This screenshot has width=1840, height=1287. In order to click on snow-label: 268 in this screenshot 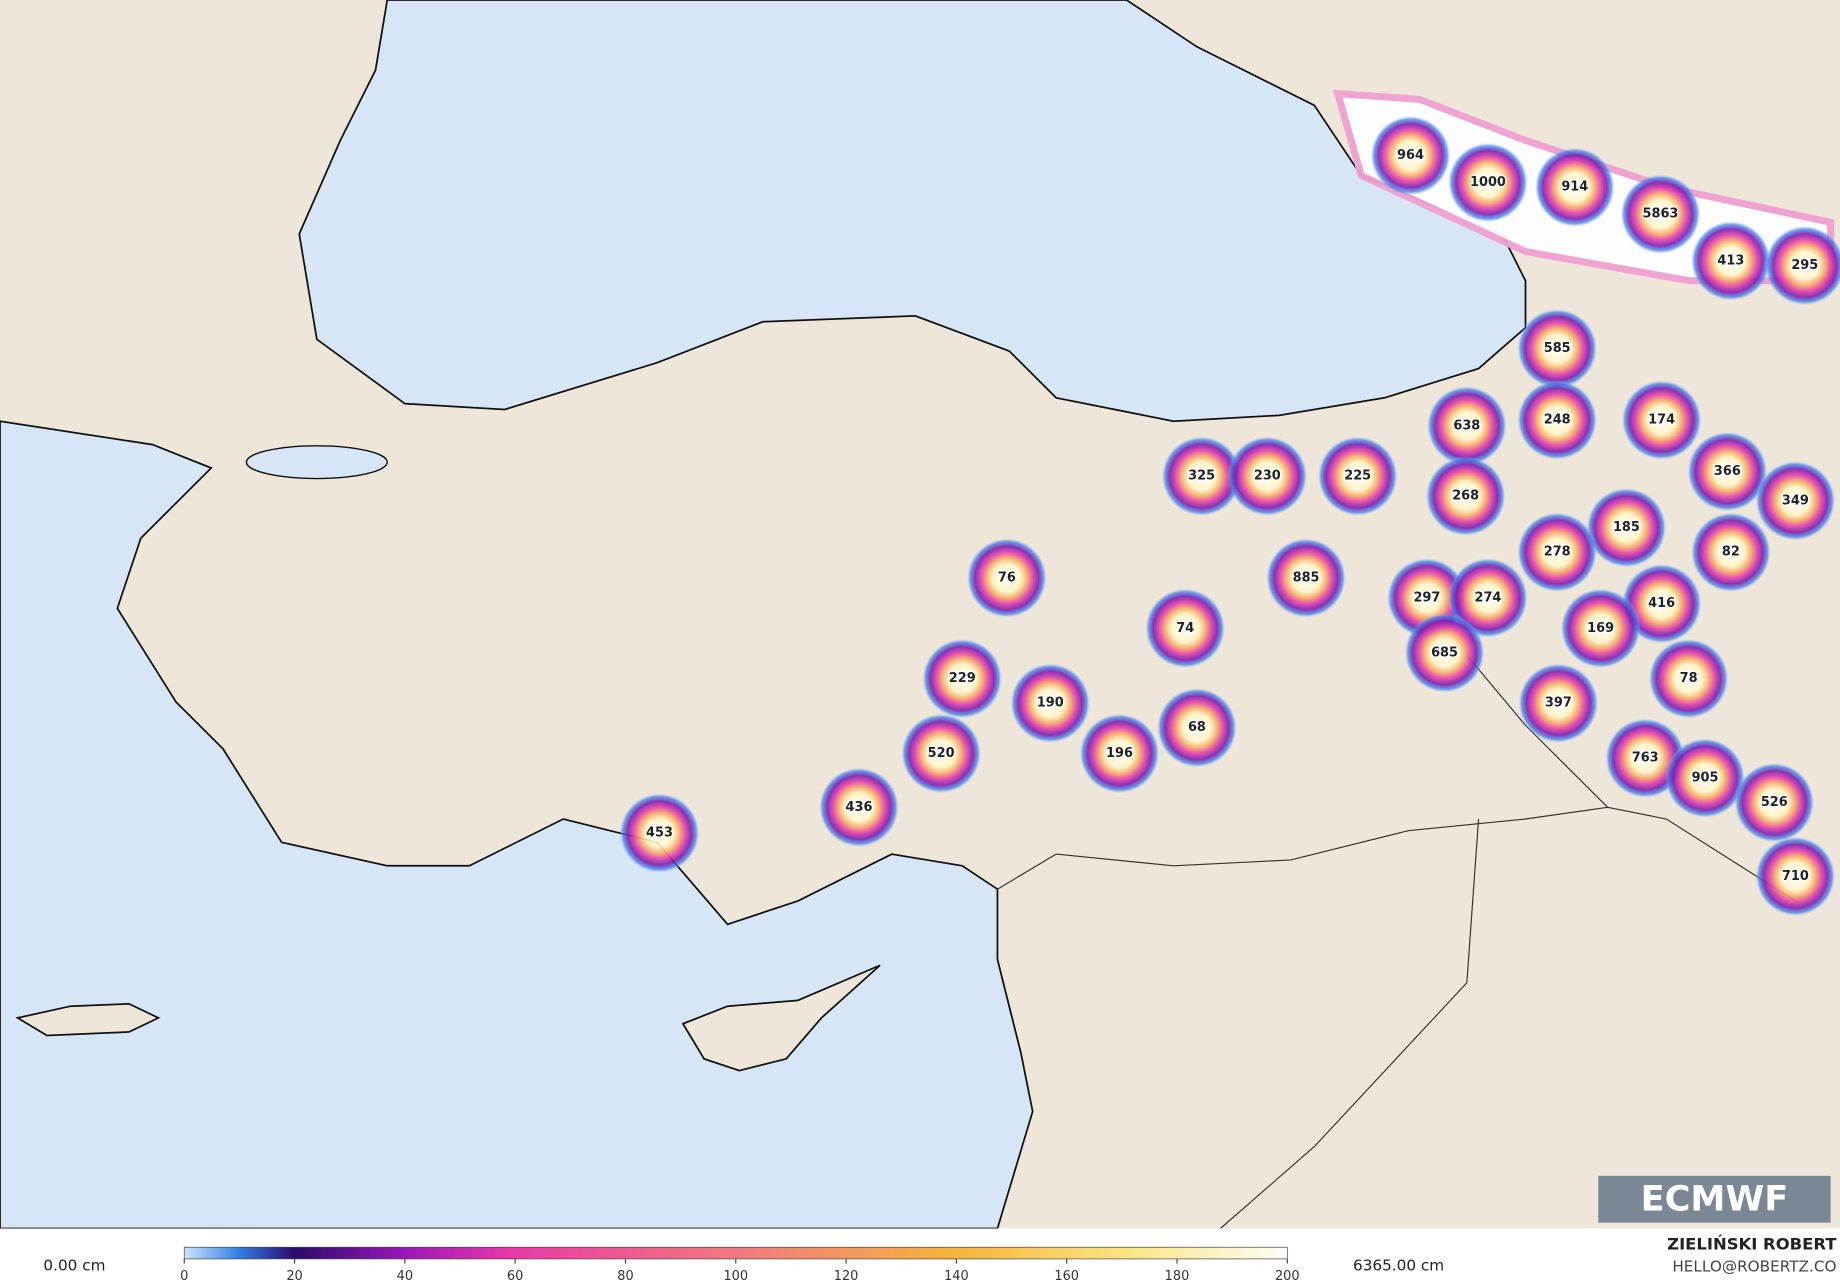, I will do `click(1465, 496)`.